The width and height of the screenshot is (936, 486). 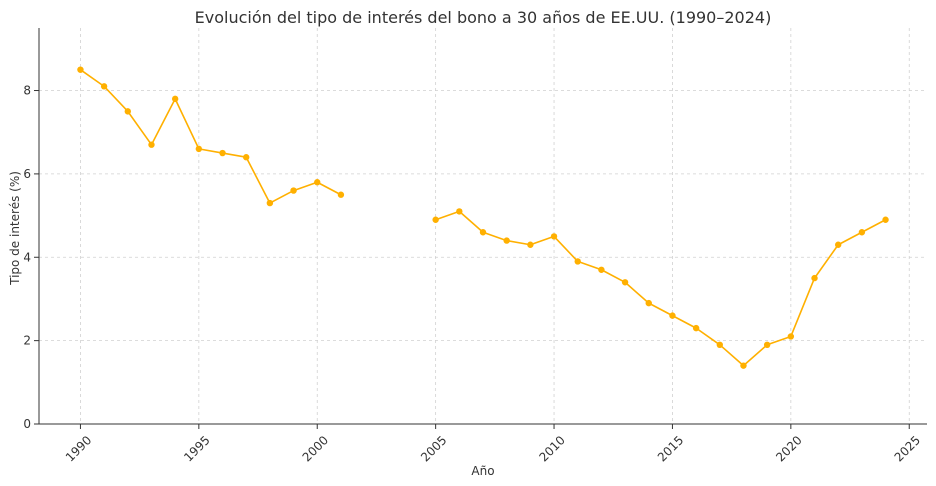 I want to click on x-axis-label: Año, so click(x=482, y=471).